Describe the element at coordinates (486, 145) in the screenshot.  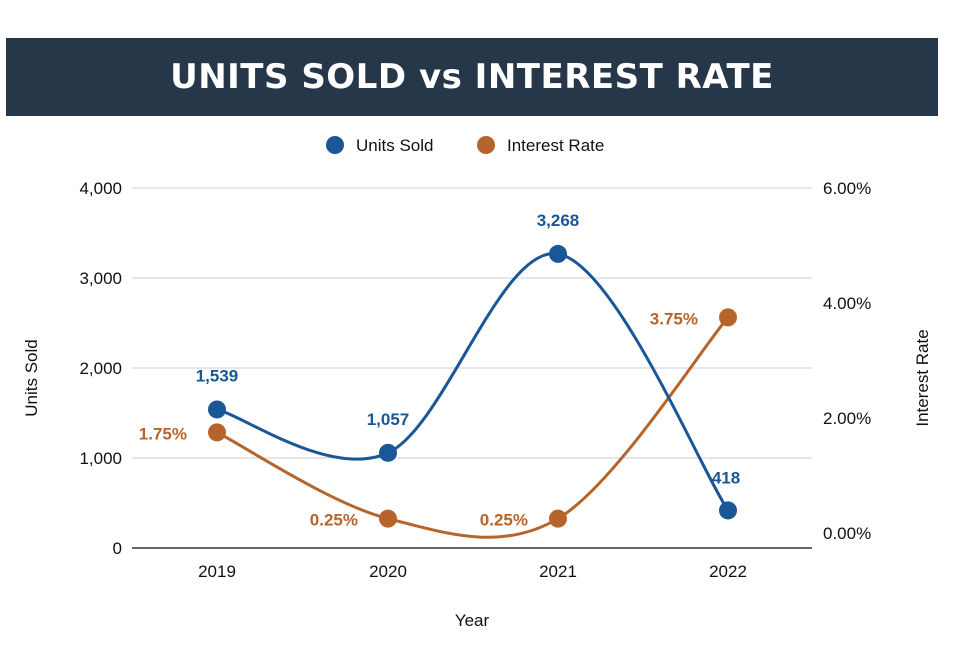
I see `legend-marker-interest-rate` at that location.